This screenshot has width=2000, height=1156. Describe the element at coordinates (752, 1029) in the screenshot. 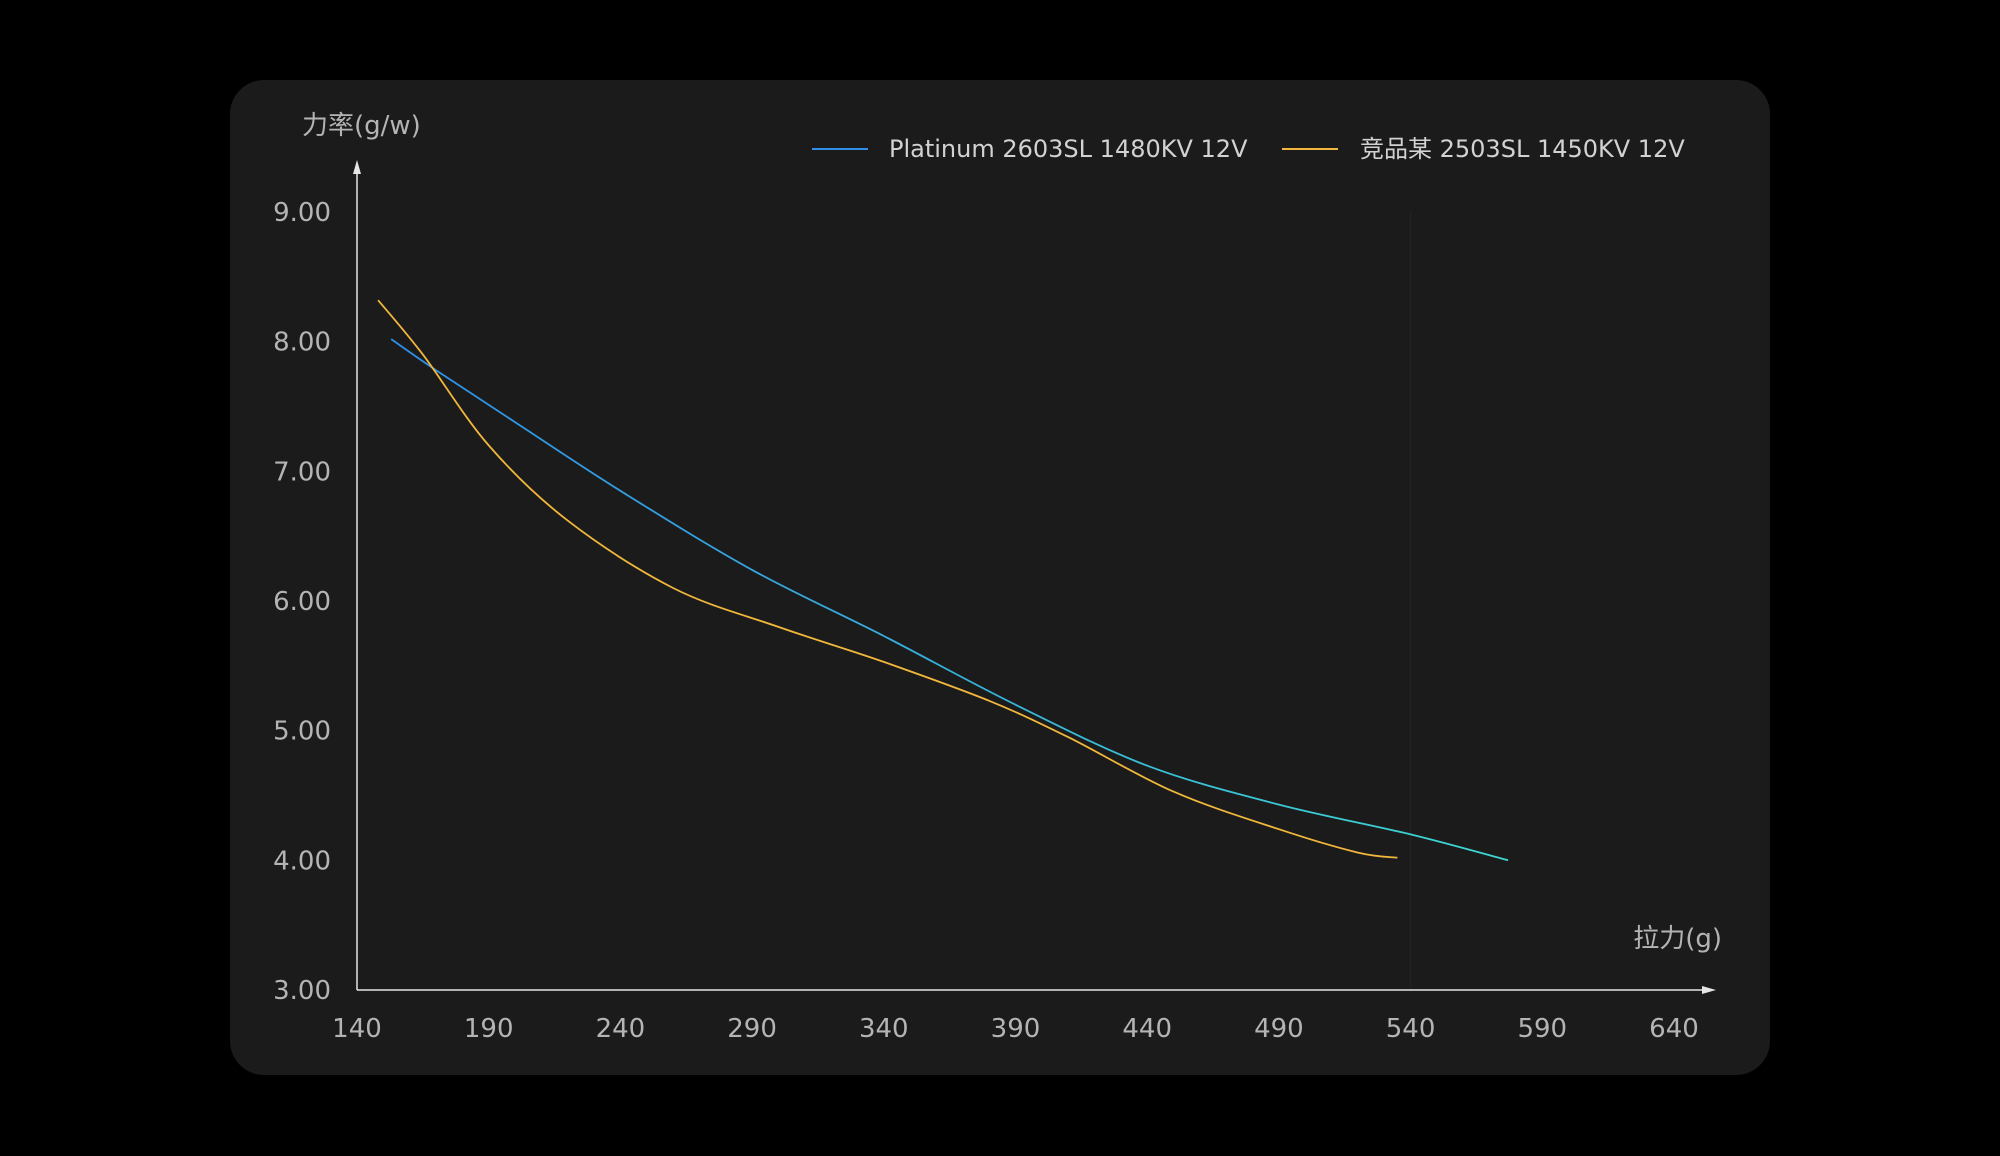

I see `x-tick-label: 290` at that location.